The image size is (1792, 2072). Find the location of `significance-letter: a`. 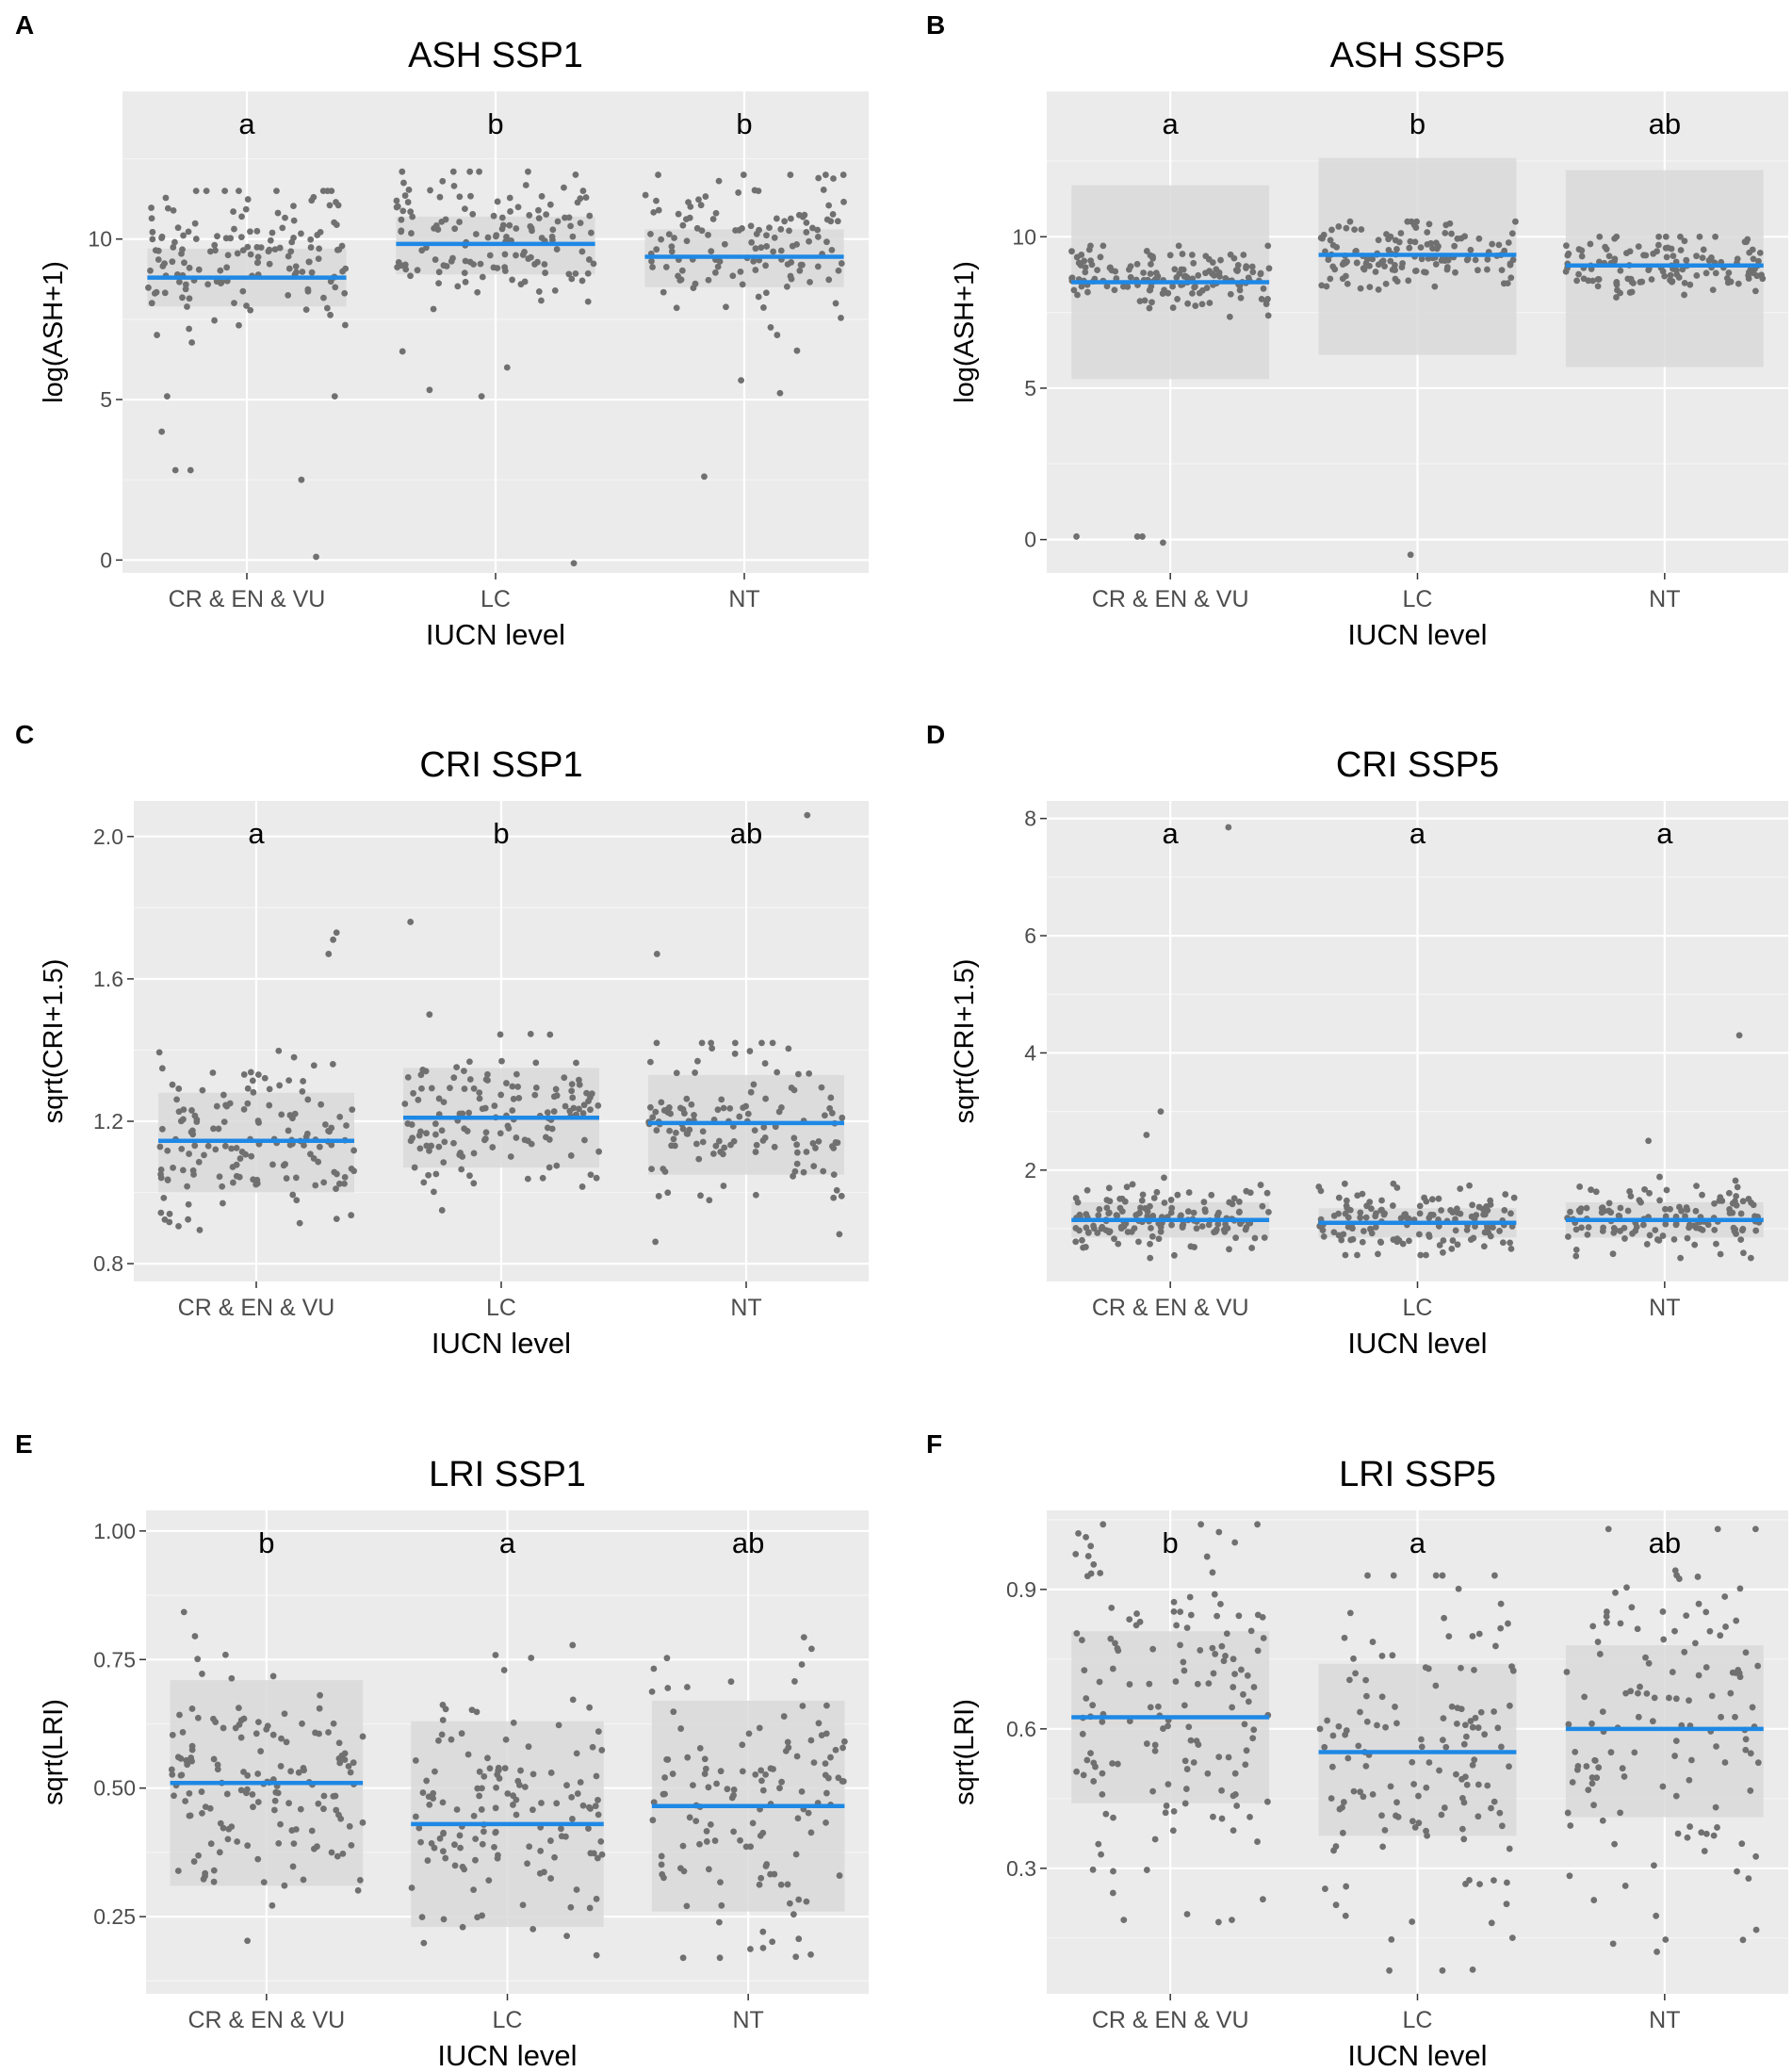

significance-letter: a is located at coordinates (247, 124).